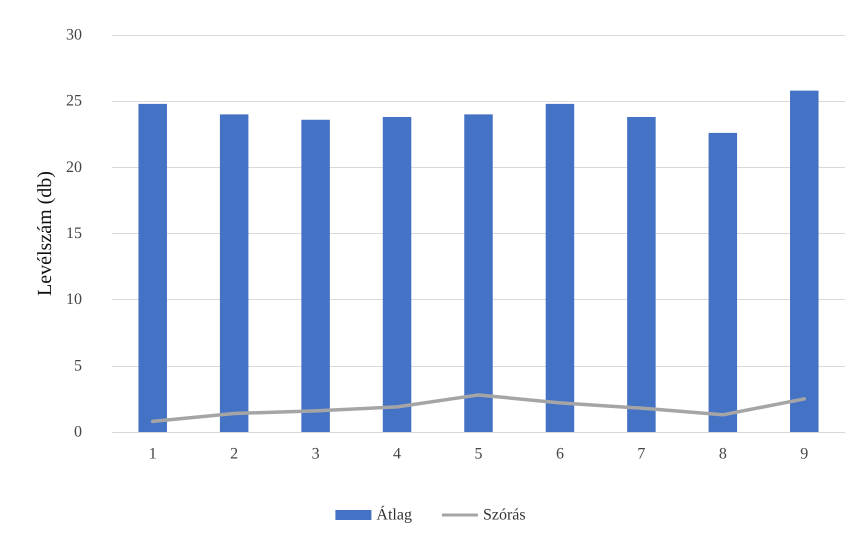 The height and width of the screenshot is (533, 861). Describe the element at coordinates (397, 454) in the screenshot. I see `x-tick-label: 4` at that location.